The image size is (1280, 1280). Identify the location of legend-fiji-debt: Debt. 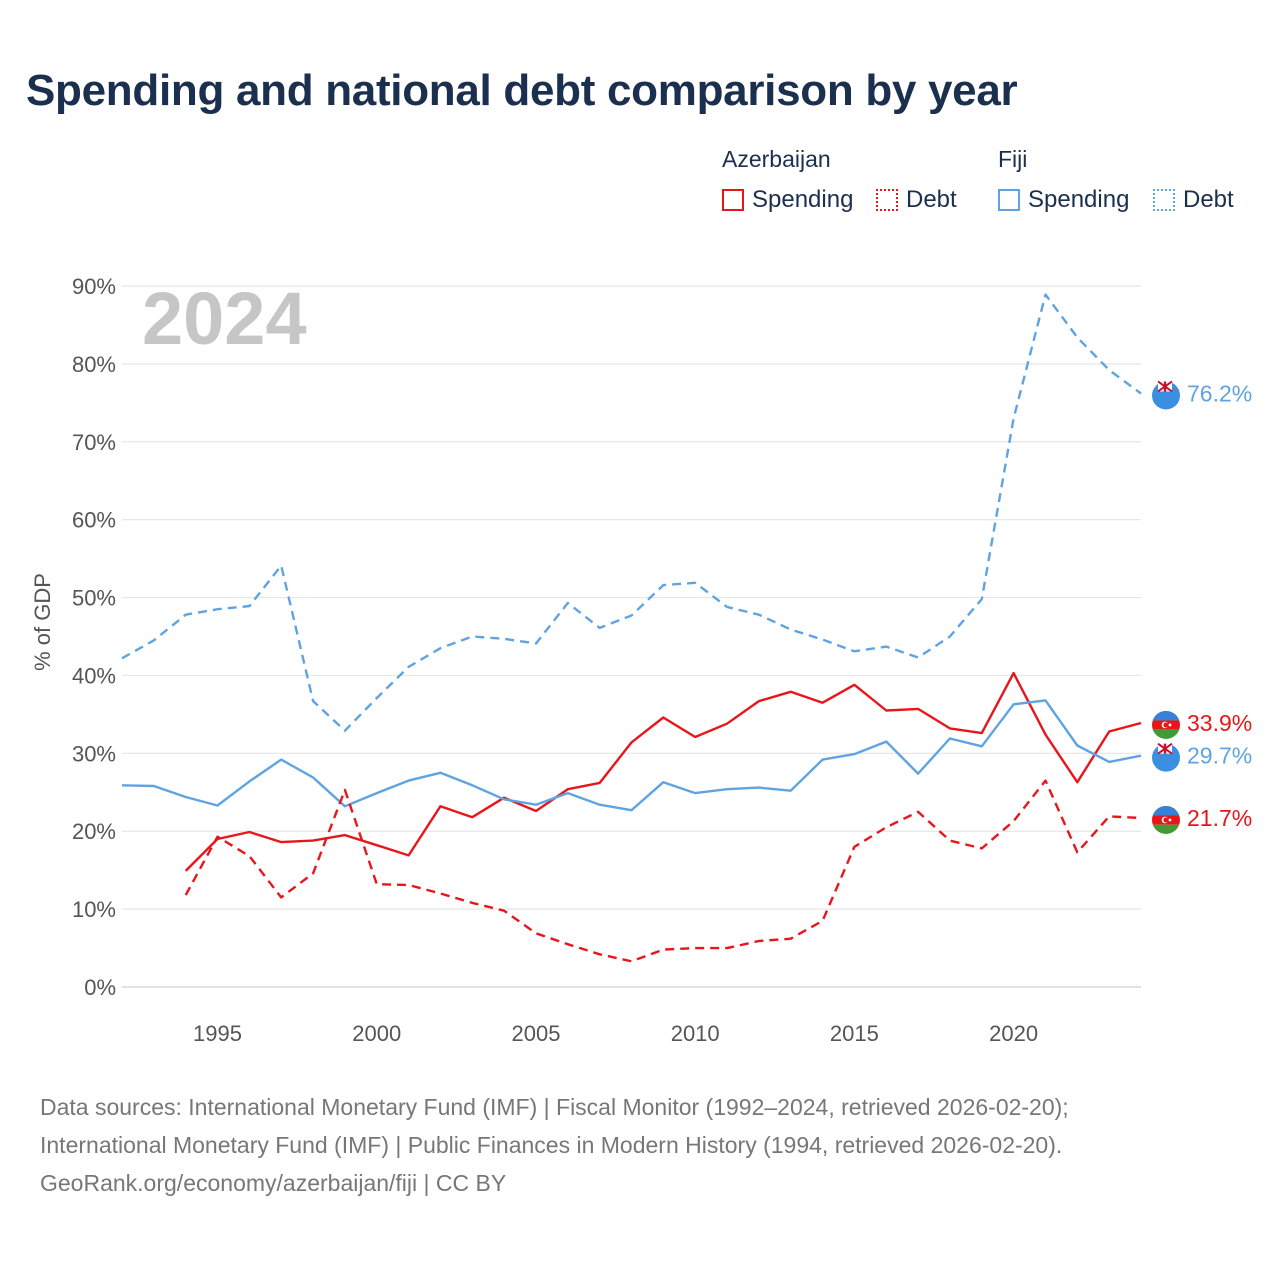
(1193, 200).